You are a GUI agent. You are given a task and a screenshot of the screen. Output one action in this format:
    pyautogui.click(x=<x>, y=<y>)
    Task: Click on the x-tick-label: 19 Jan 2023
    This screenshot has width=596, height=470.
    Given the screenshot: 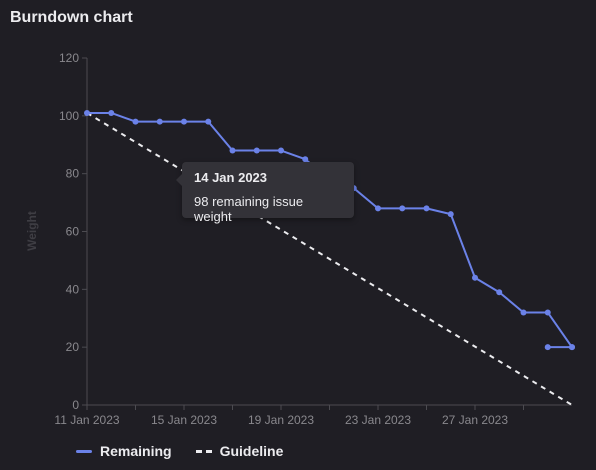 What is the action you would take?
    pyautogui.click(x=281, y=420)
    